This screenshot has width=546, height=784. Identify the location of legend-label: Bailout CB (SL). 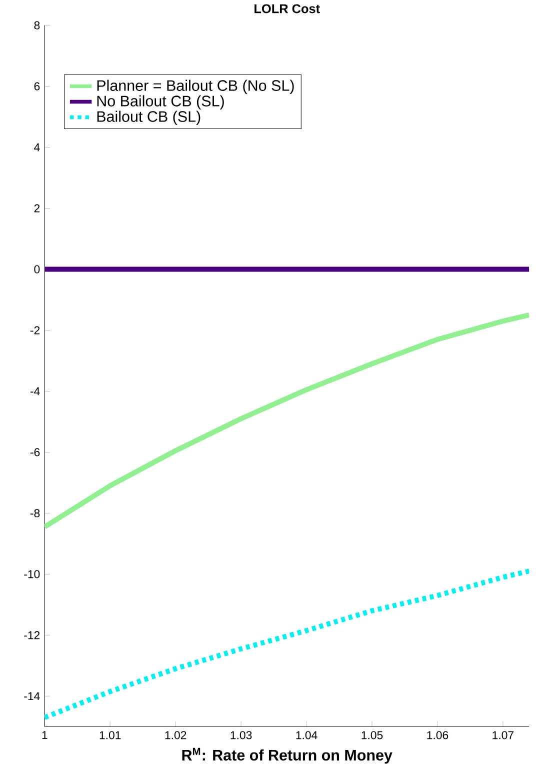
(149, 117).